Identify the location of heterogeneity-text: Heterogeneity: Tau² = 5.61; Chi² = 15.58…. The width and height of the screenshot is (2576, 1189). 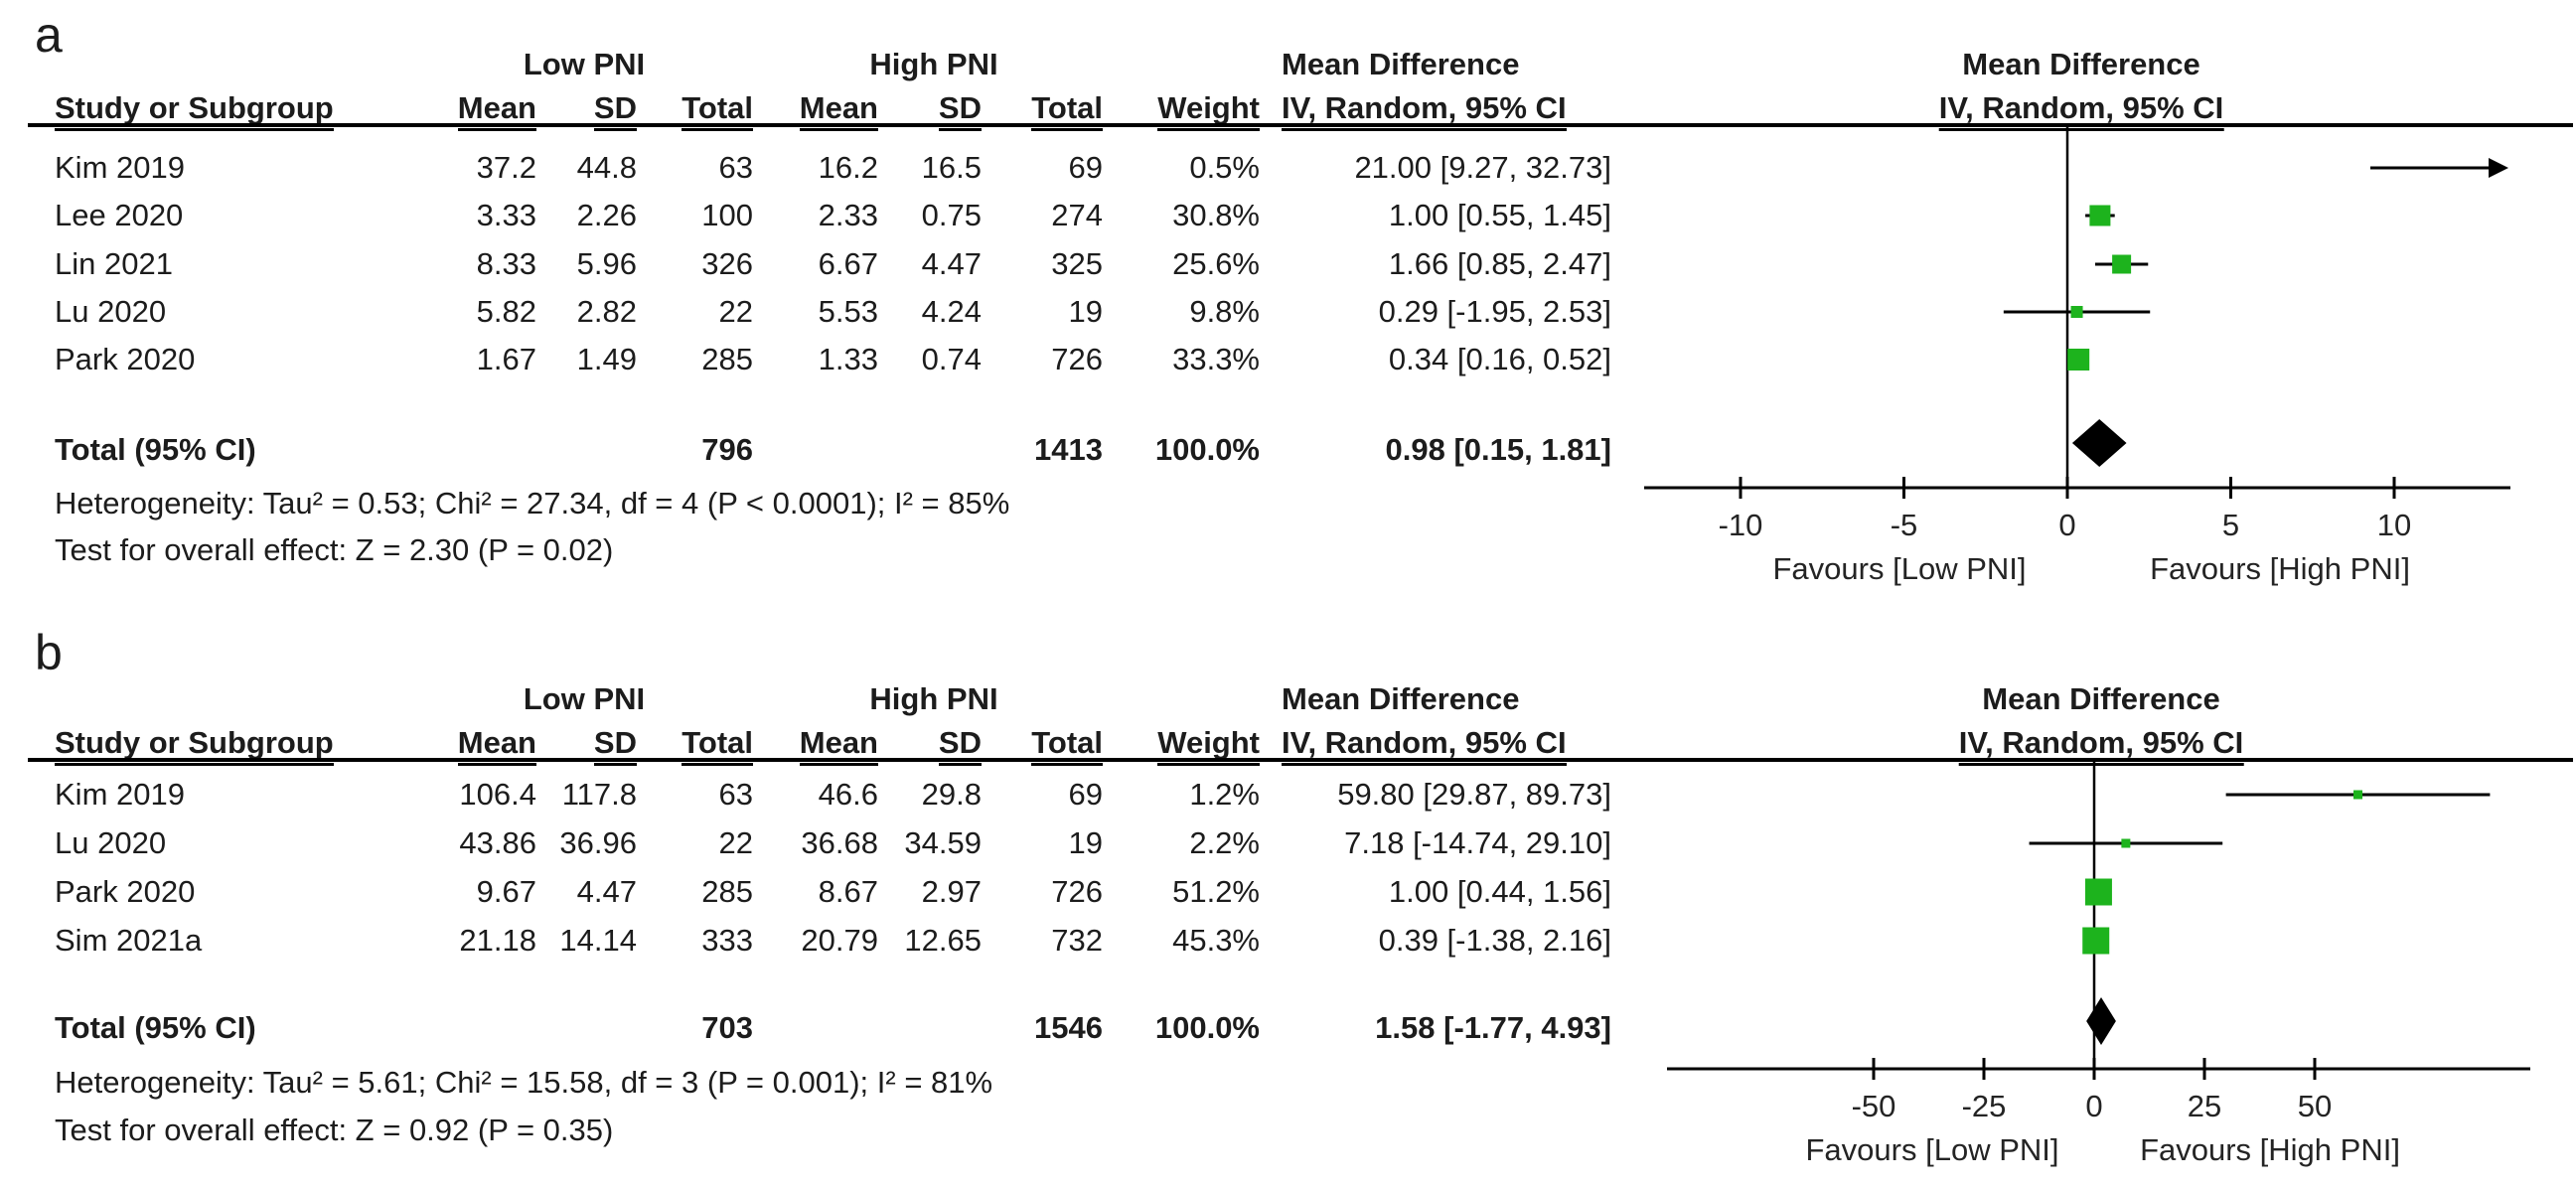
(524, 1083).